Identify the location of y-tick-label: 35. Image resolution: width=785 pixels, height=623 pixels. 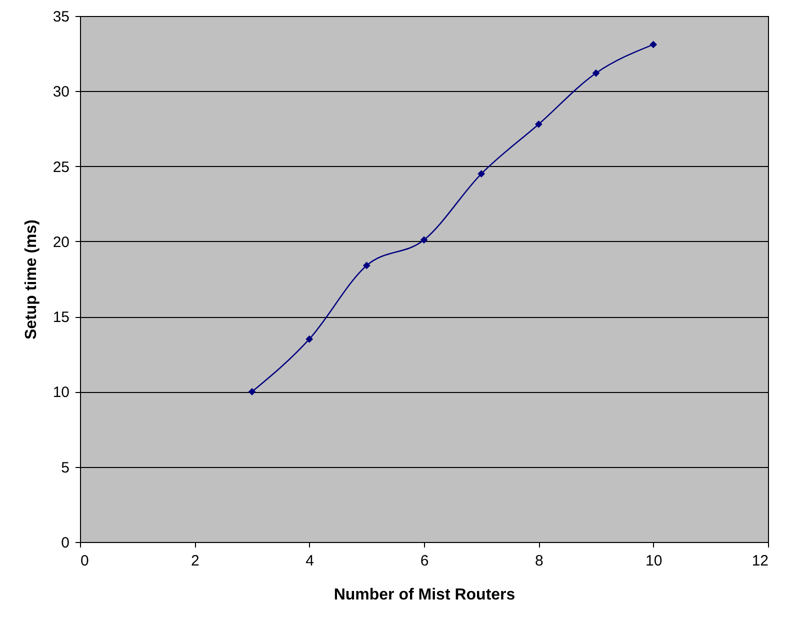
(61, 17).